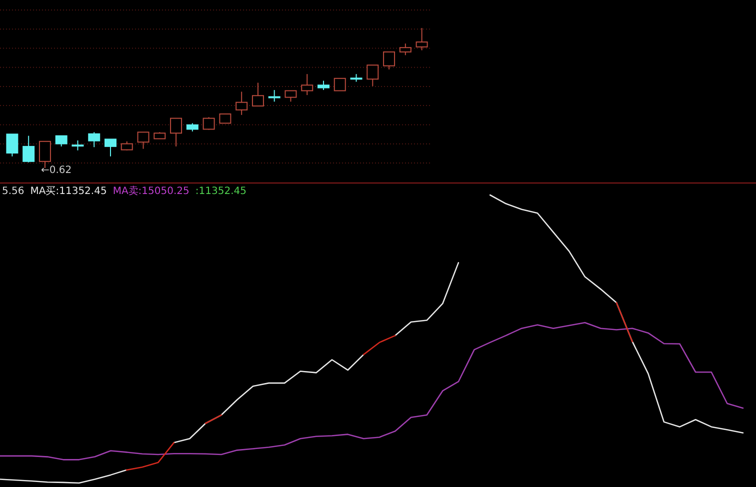  What do you see at coordinates (151, 191) in the screenshot?
I see `text: MA卖:15050.25` at bounding box center [151, 191].